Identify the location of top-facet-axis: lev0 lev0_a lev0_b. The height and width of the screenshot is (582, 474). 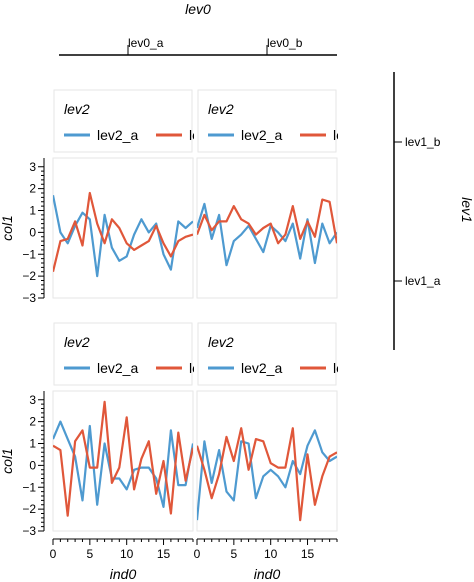
(198, 28).